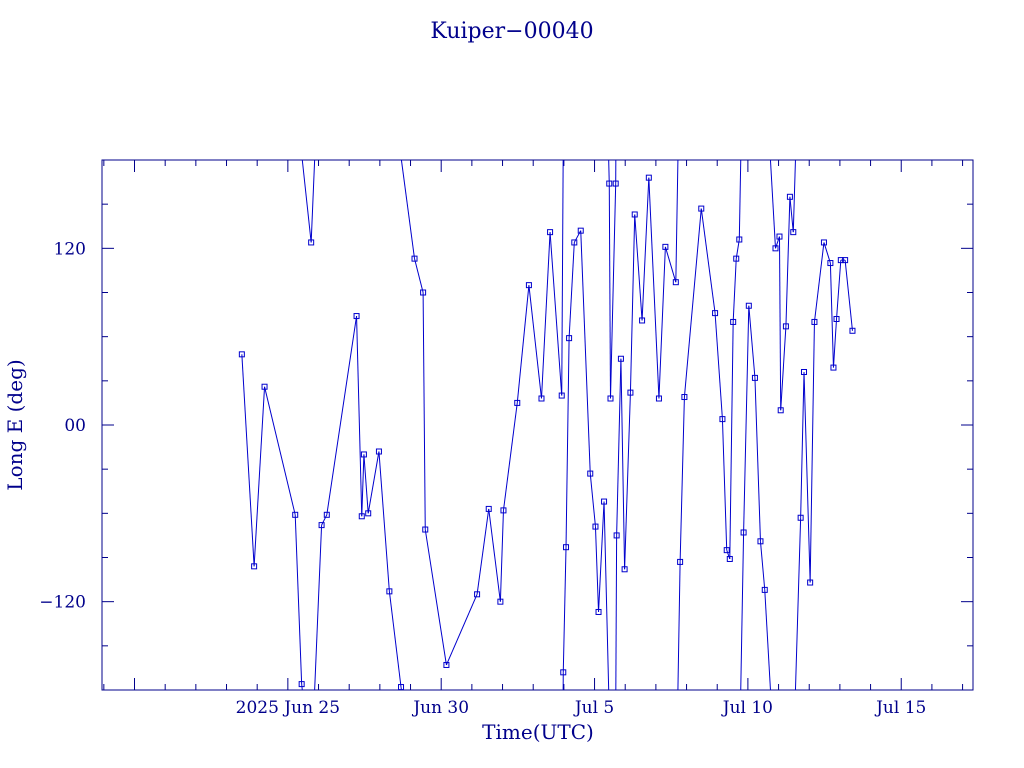 This screenshot has height=768, width=1024. Describe the element at coordinates (511, 31) in the screenshot. I see `chart-title: Kuiper−00040` at that location.